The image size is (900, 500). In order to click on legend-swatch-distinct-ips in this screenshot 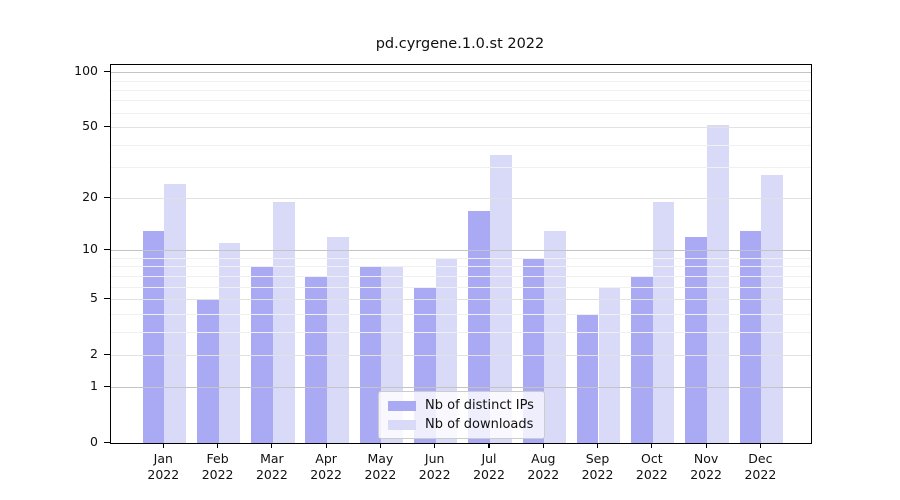, I will do `click(402, 405)`.